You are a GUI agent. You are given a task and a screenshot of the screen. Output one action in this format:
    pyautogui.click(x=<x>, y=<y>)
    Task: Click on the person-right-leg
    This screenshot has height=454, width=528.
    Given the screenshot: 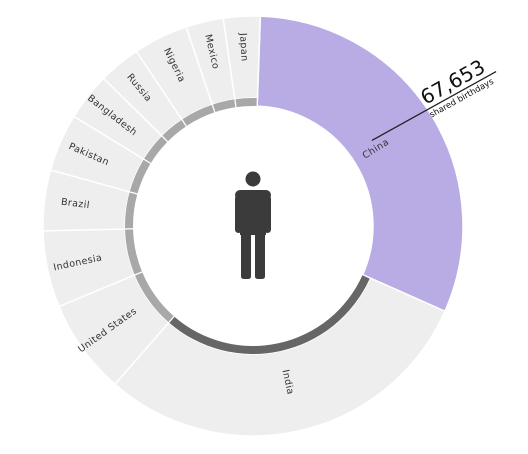 What is the action you would take?
    pyautogui.click(x=260, y=255)
    